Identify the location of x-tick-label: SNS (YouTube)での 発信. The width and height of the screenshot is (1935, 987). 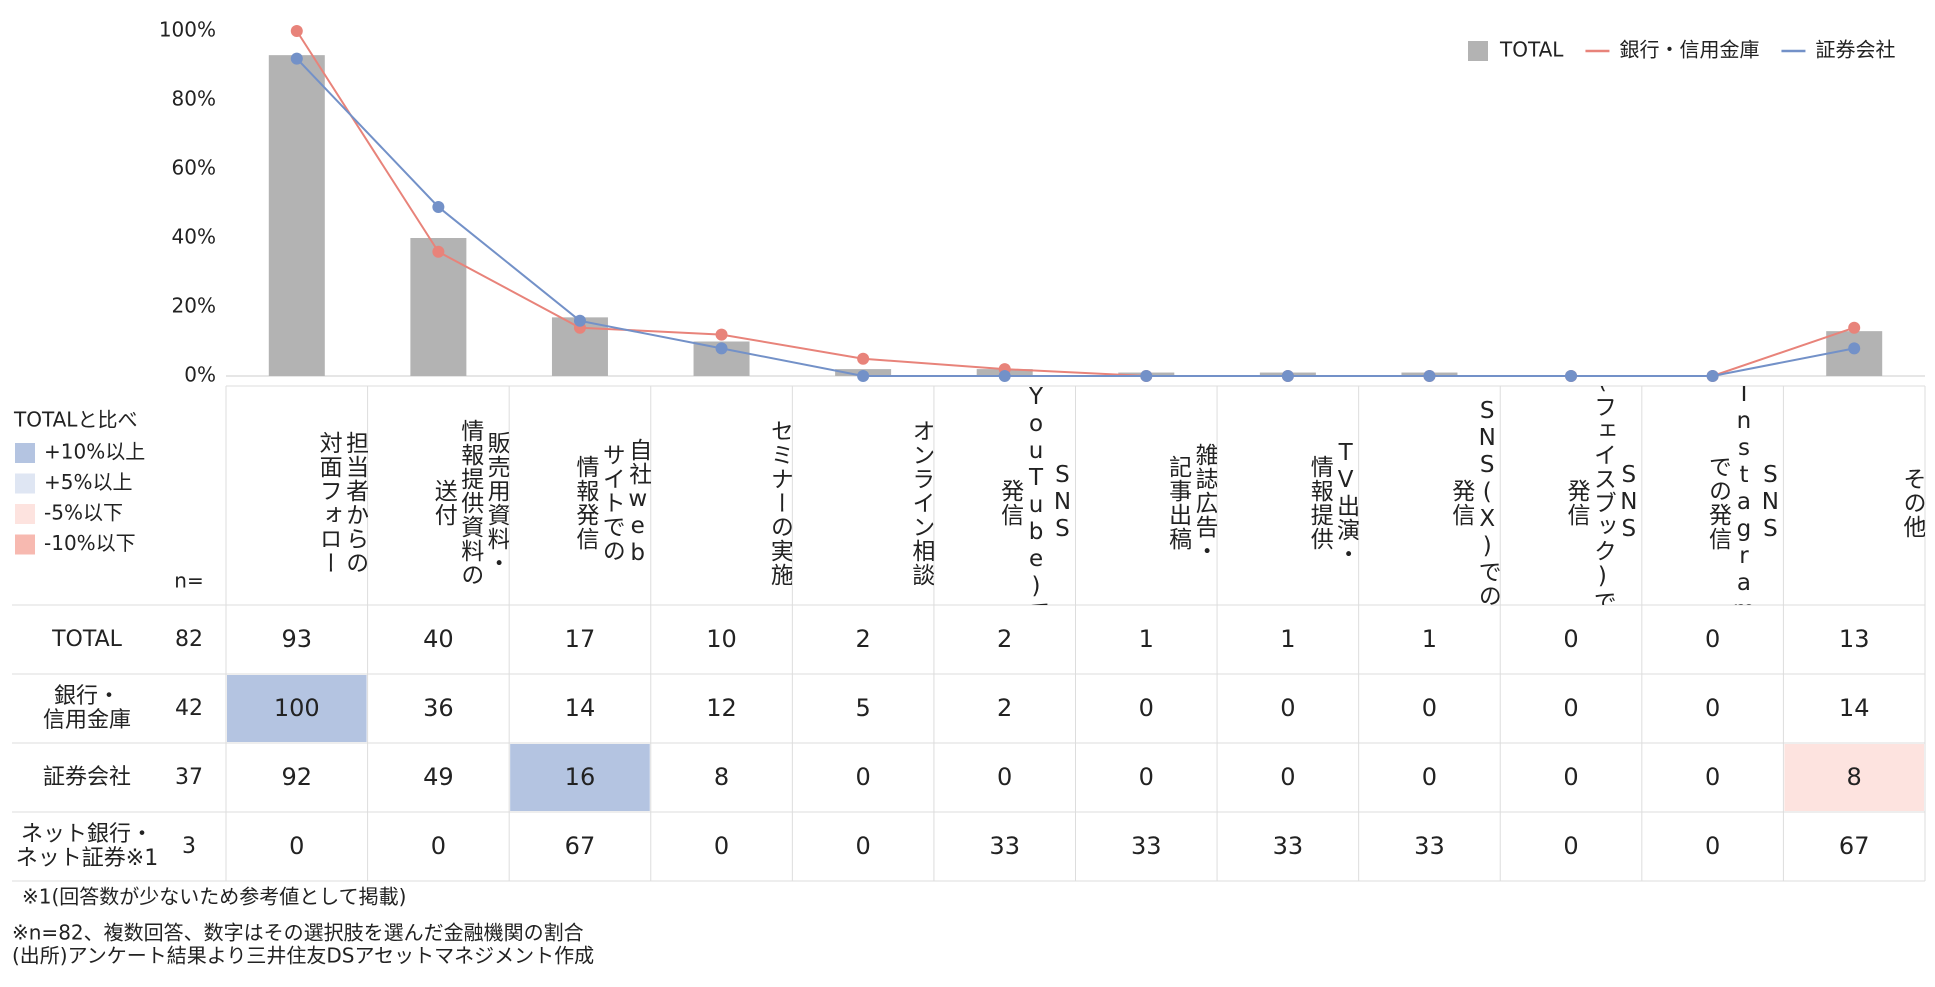
(1036, 495).